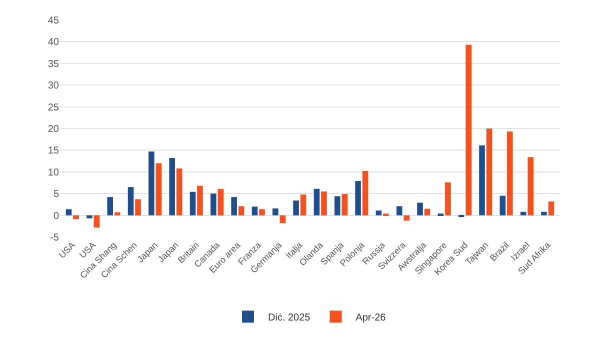 This screenshot has height=343, width=600. I want to click on y-tick-label: 20, so click(54, 129).